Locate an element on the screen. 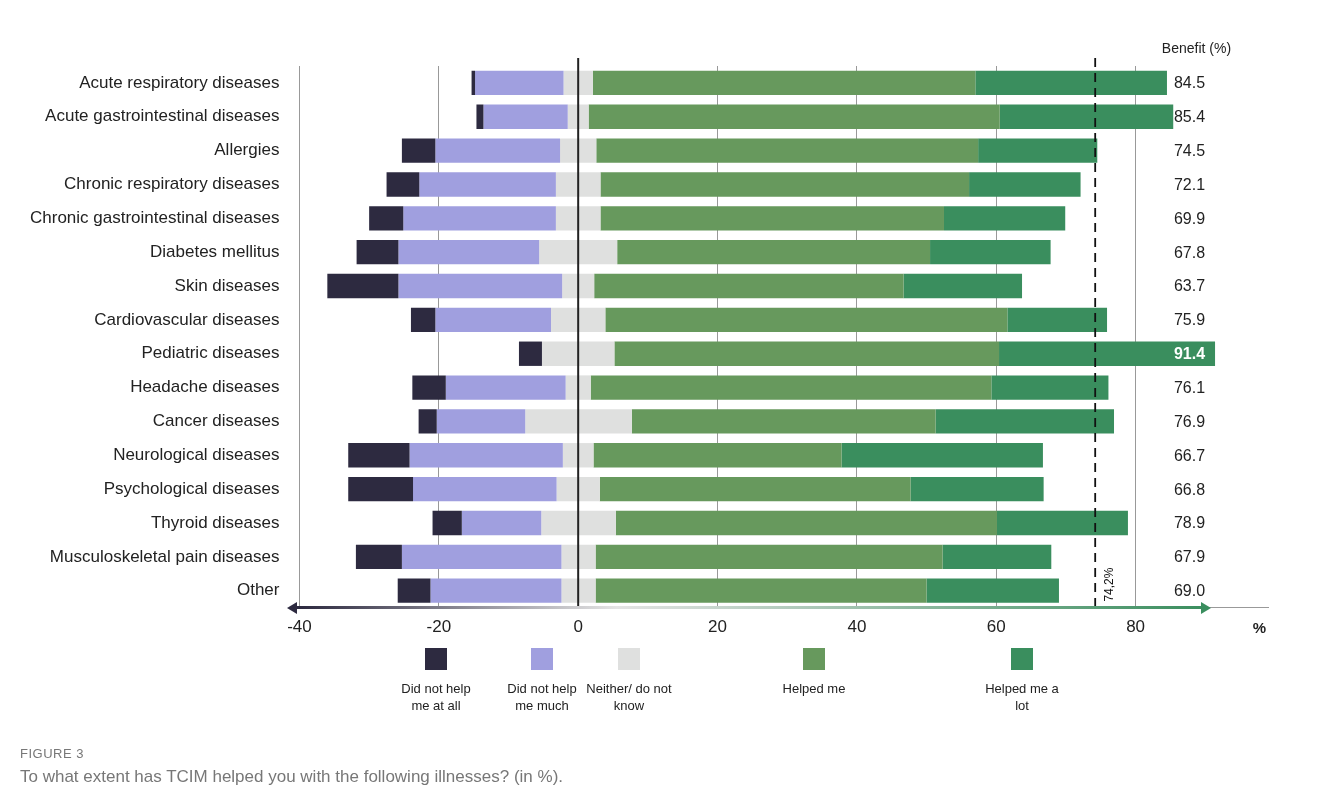 Image resolution: width=1319 pixels, height=803 pixels. x-tick-label: -20 is located at coordinates (439, 627).